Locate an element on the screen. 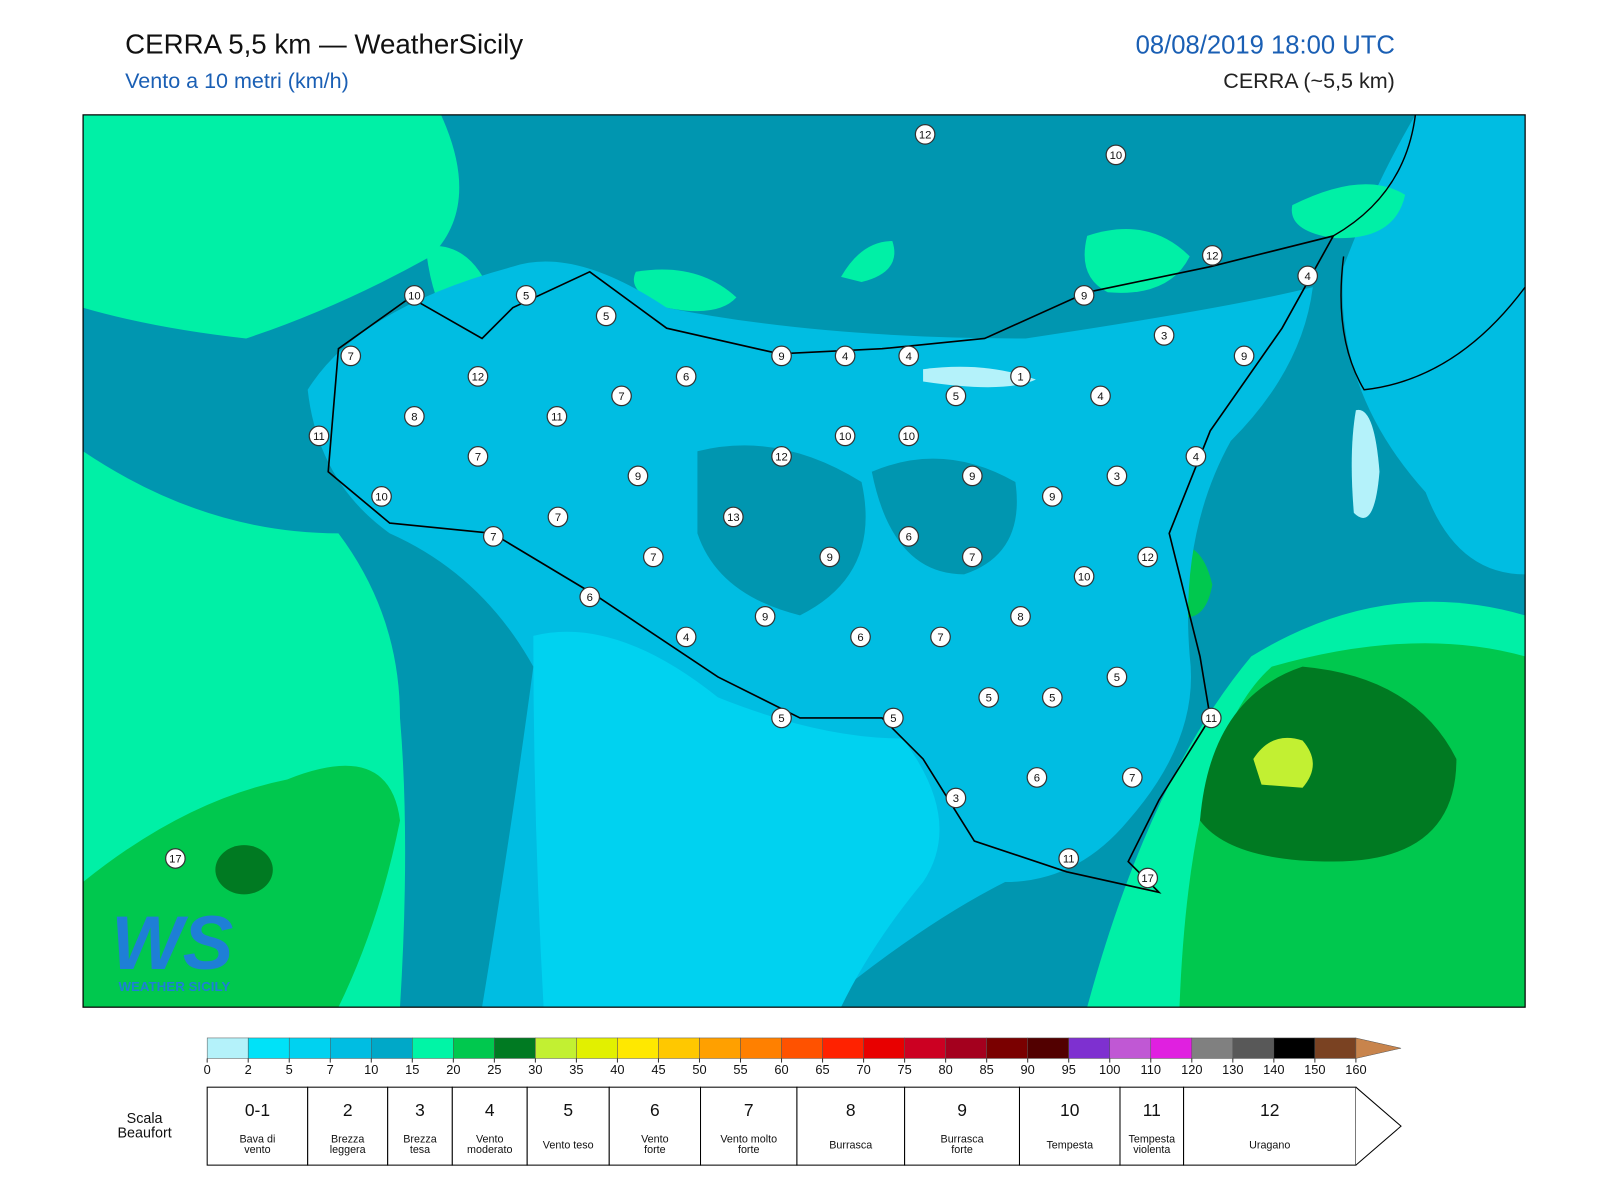 The height and width of the screenshot is (1200, 1600). colorbar-tick-label: 85 is located at coordinates (987, 1069).